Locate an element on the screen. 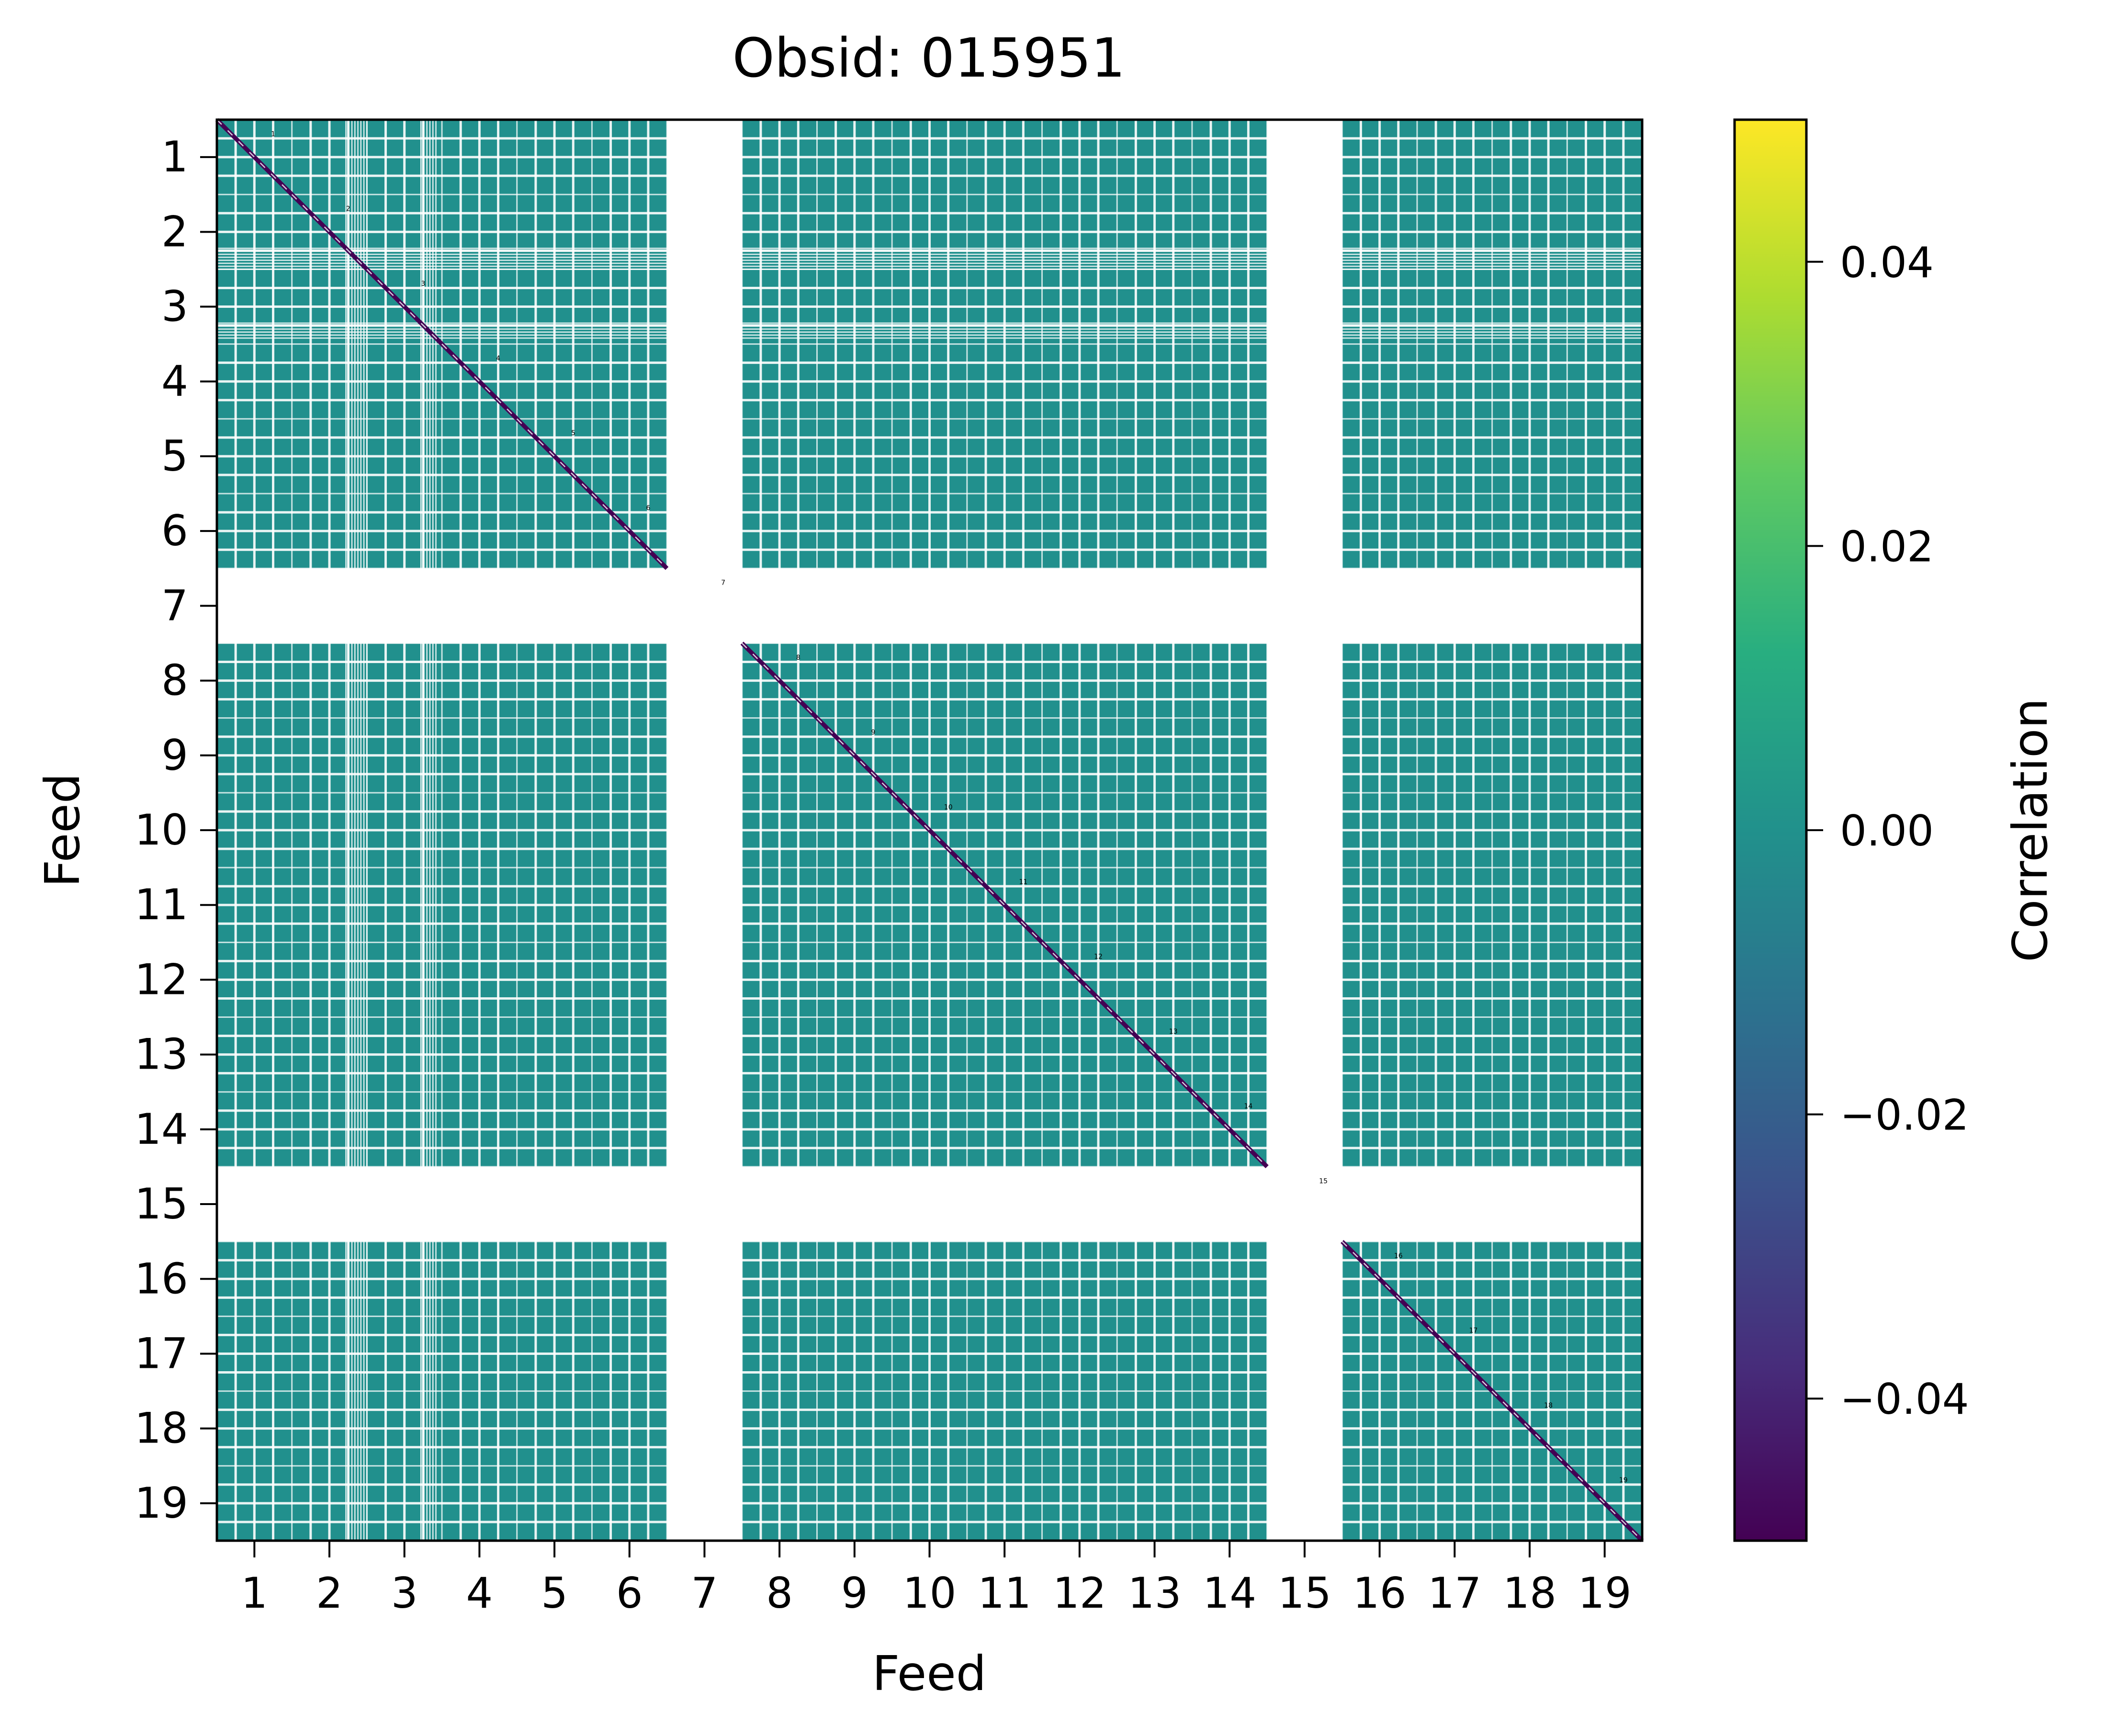 The width and height of the screenshot is (2108, 1736). colorbar is located at coordinates (1770, 830).